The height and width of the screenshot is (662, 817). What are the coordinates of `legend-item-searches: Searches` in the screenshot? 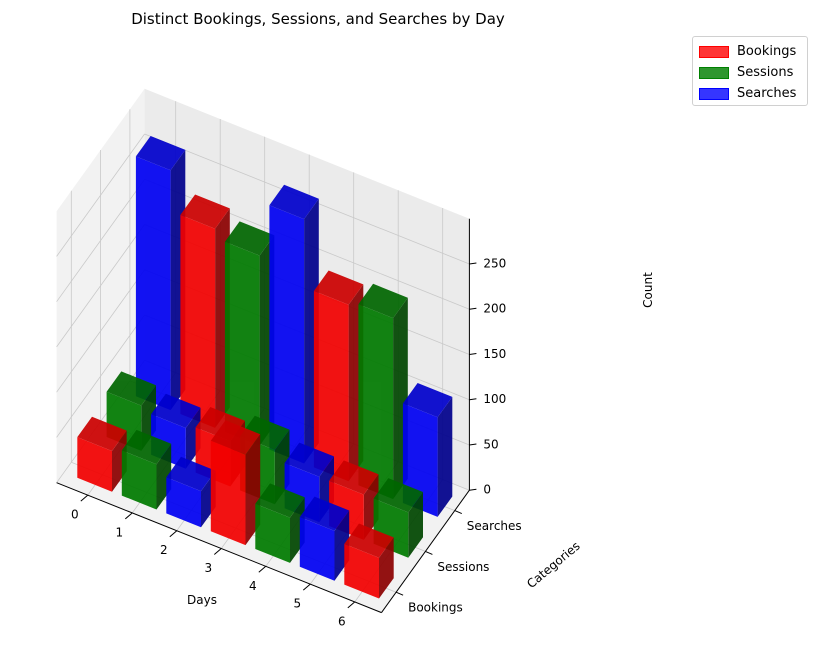 It's located at (750, 93).